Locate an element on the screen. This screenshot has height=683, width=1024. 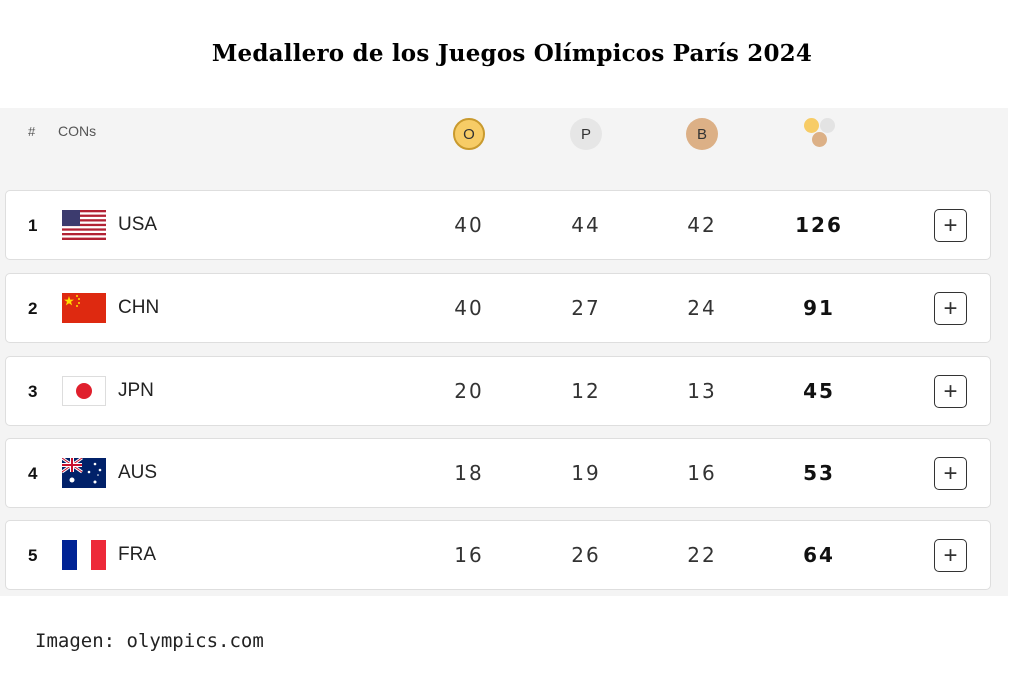
country-code: FRA is located at coordinates (137, 554).